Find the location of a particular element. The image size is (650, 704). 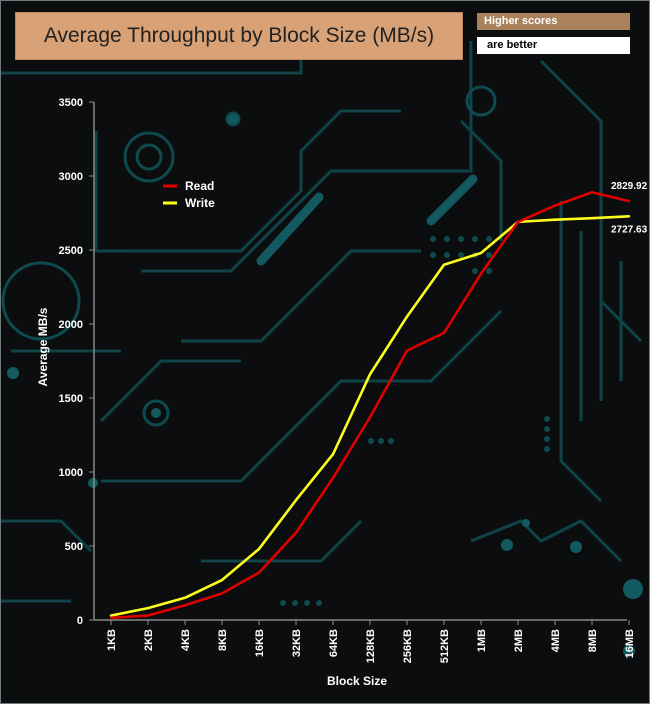

x-tick-label: 8KB is located at coordinates (223, 640).